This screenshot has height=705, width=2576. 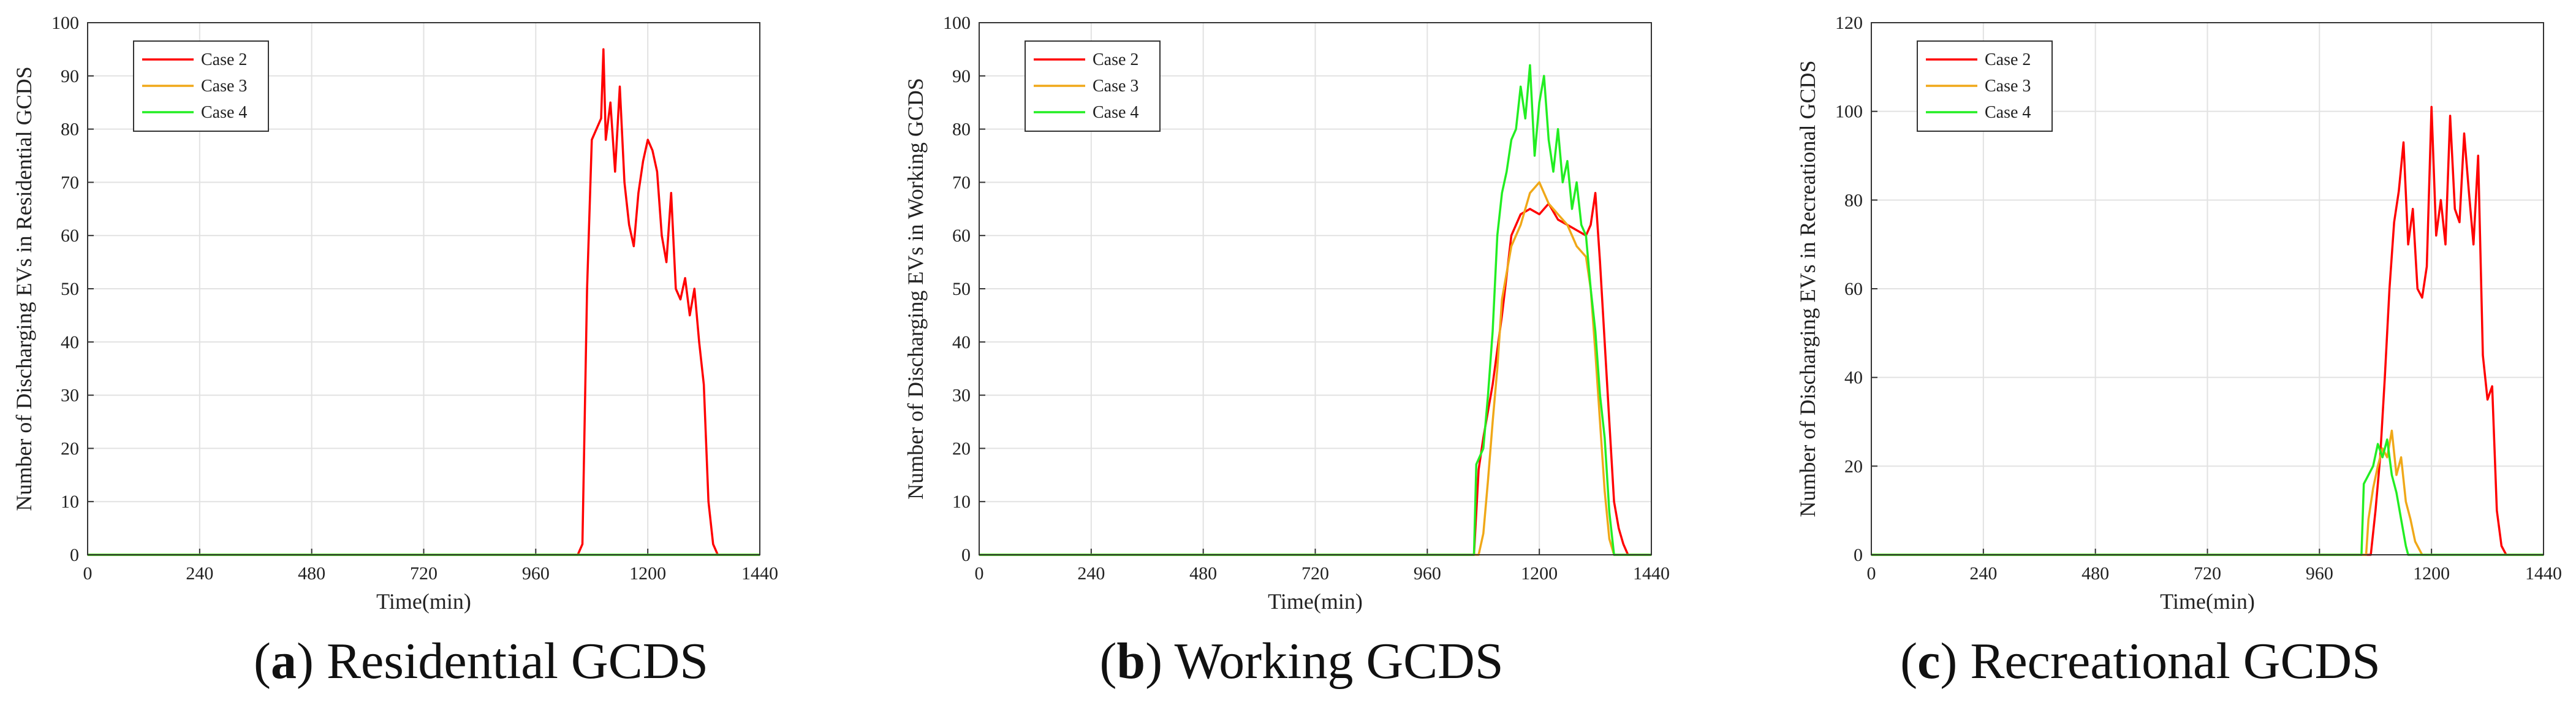 I want to click on caption-b-letter: b, so click(x=1131, y=661).